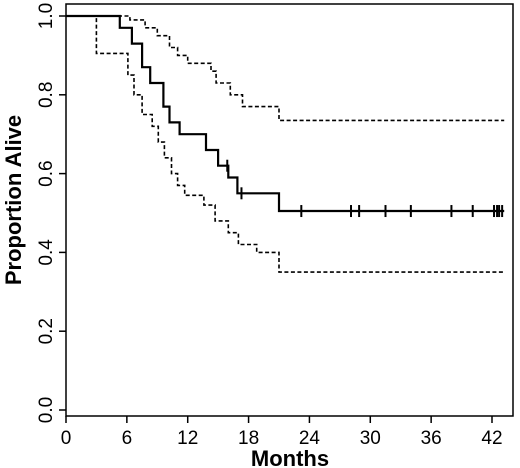 The image size is (520, 468). Describe the element at coordinates (46, 95) in the screenshot. I see `y-tick-label: 0.8` at that location.